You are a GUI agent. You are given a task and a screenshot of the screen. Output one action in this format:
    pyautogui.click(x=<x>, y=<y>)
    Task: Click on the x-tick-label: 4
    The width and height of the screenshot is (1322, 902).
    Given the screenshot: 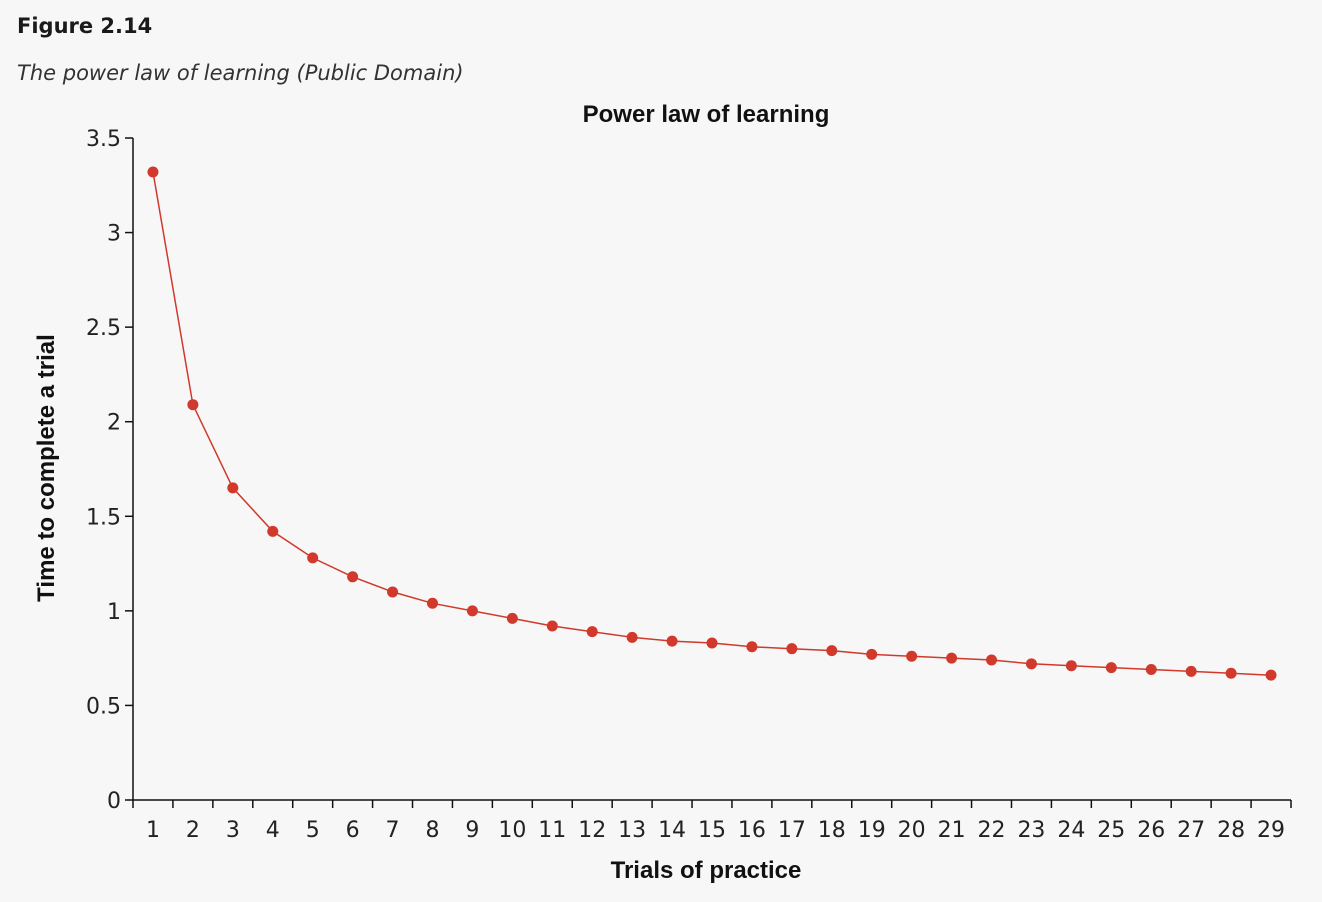 What is the action you would take?
    pyautogui.click(x=273, y=830)
    